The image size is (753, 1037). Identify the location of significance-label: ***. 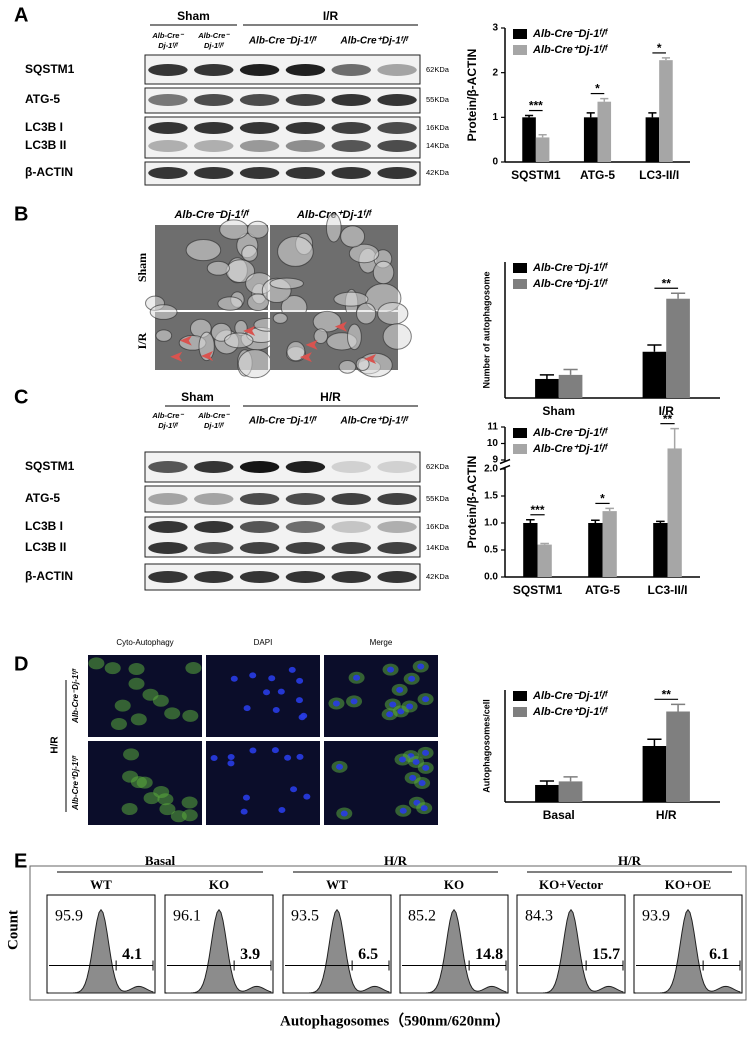
(536, 106).